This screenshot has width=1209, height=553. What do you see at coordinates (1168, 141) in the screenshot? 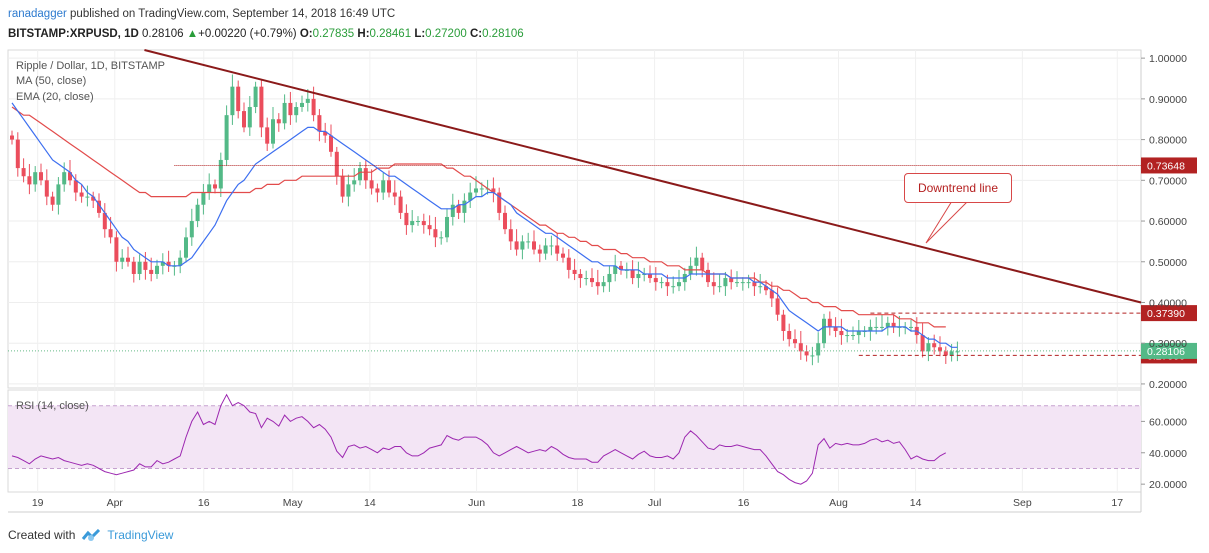
I see `price-tick-label: 0.80000` at bounding box center [1168, 141].